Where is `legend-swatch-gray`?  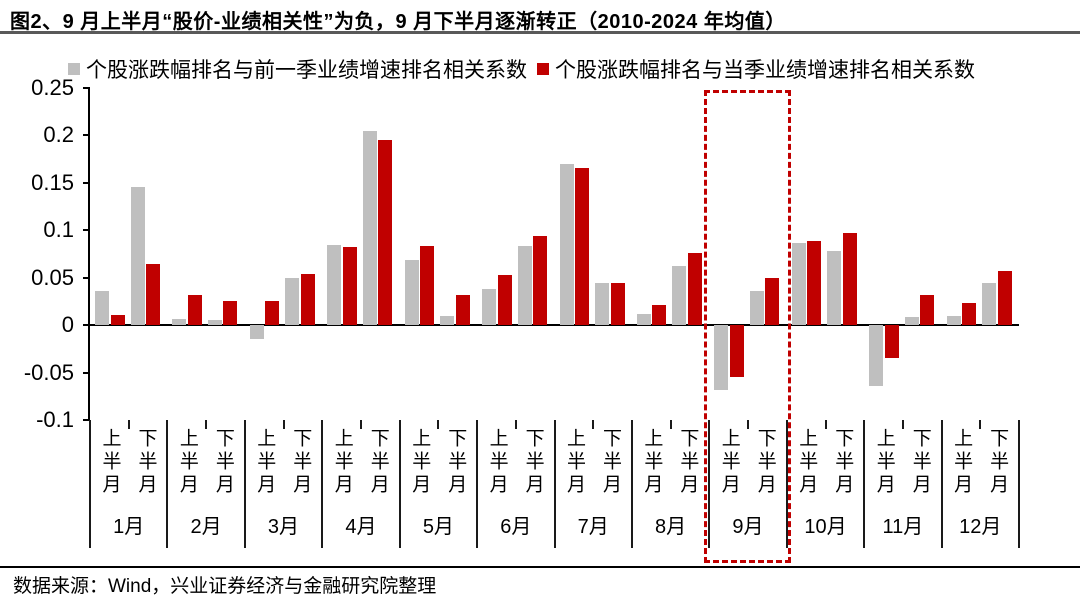
legend-swatch-gray is located at coordinates (74, 69).